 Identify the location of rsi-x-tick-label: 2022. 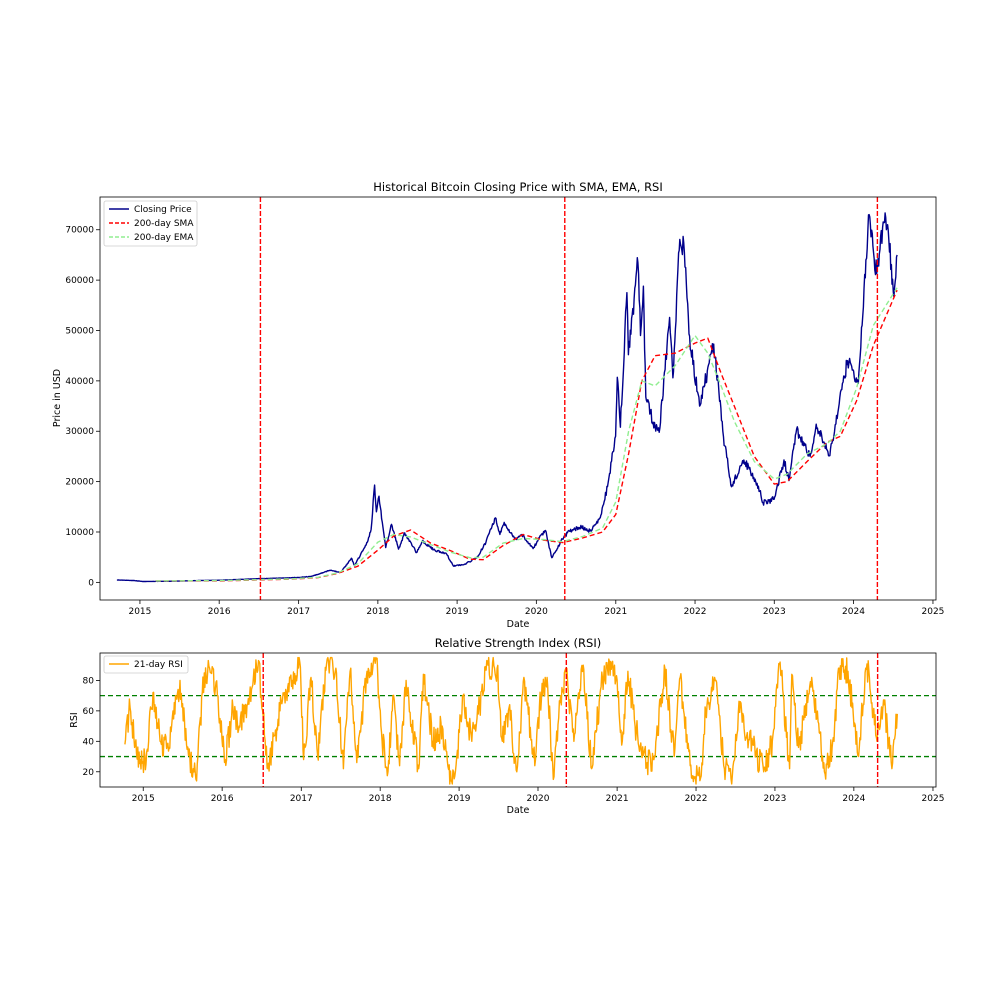
(696, 799).